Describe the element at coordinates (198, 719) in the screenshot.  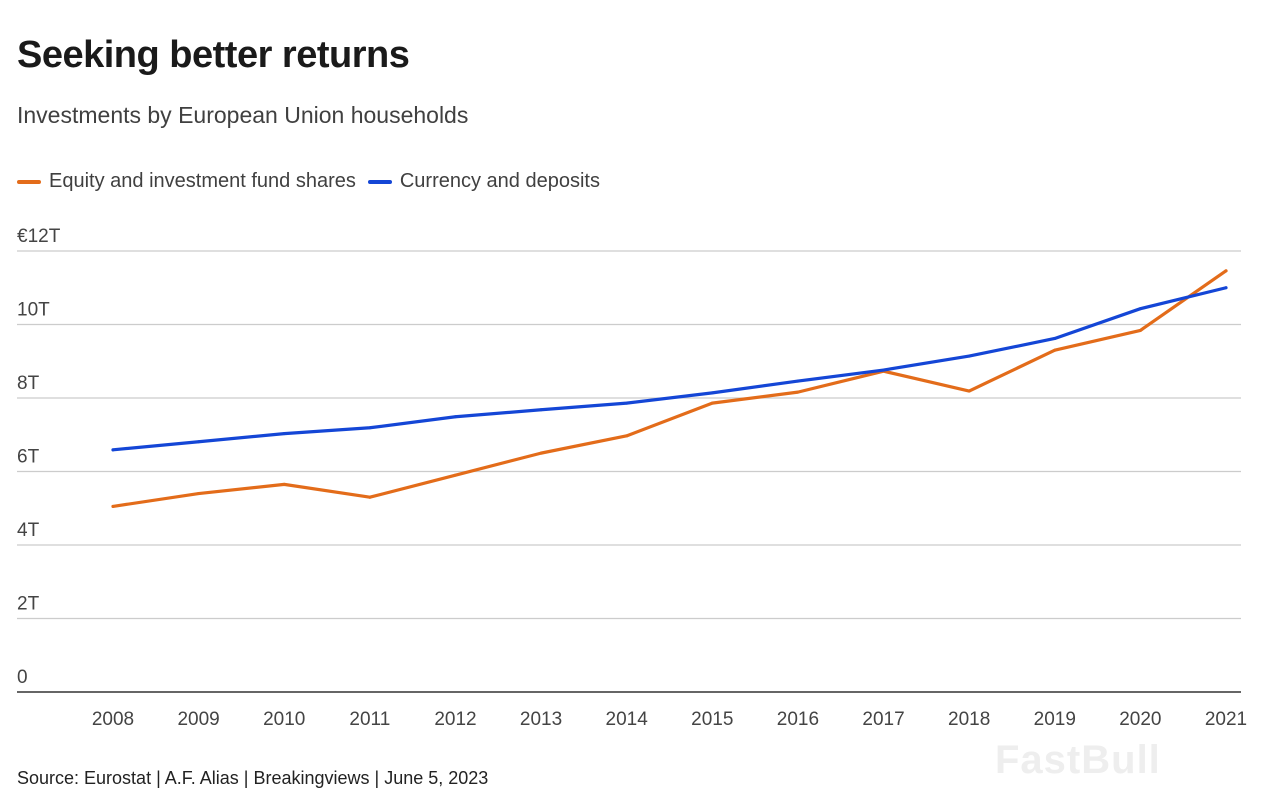
I see `x-tick-label: 2009` at that location.